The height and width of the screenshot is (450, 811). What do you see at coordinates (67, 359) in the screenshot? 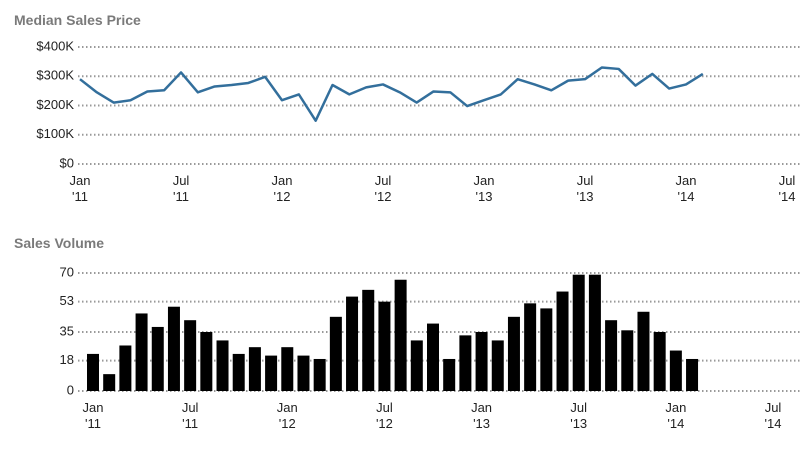
I see `y-tick-label: 18` at bounding box center [67, 359].